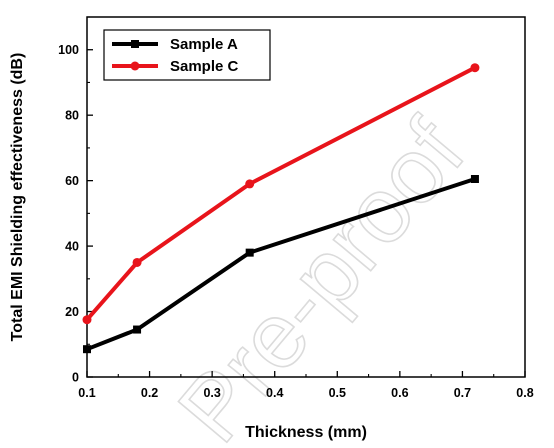 Image resolution: width=554 pixels, height=448 pixels. What do you see at coordinates (399, 393) in the screenshot?
I see `x-tick-label: 0.6` at bounding box center [399, 393].